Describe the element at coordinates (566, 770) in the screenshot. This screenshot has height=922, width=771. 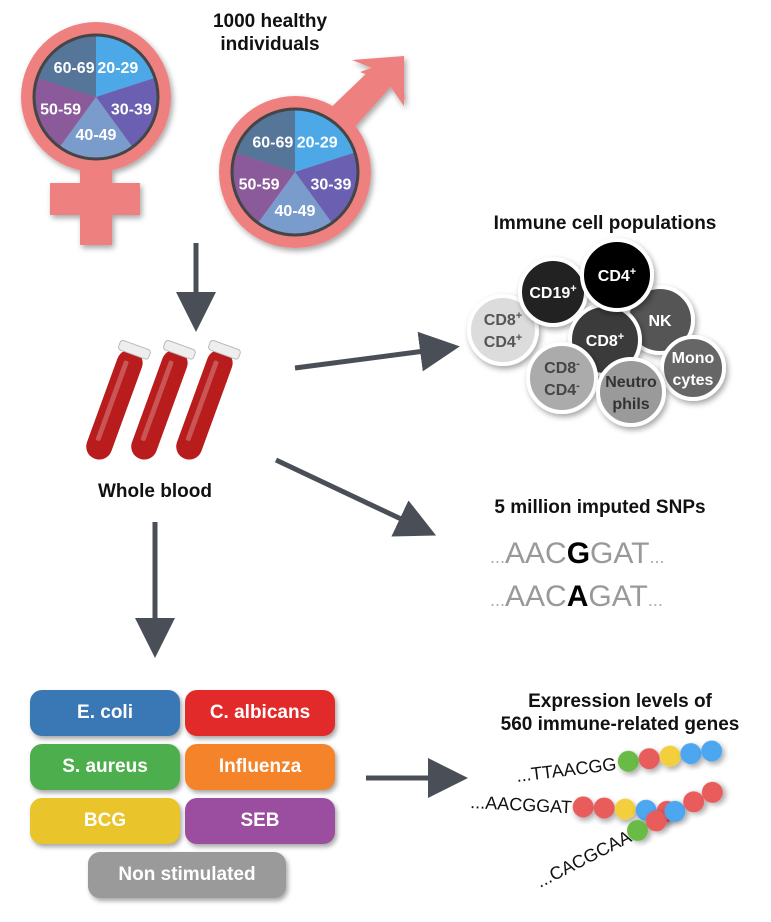
I see `gene-sequence: ...TTAACGG` at that location.